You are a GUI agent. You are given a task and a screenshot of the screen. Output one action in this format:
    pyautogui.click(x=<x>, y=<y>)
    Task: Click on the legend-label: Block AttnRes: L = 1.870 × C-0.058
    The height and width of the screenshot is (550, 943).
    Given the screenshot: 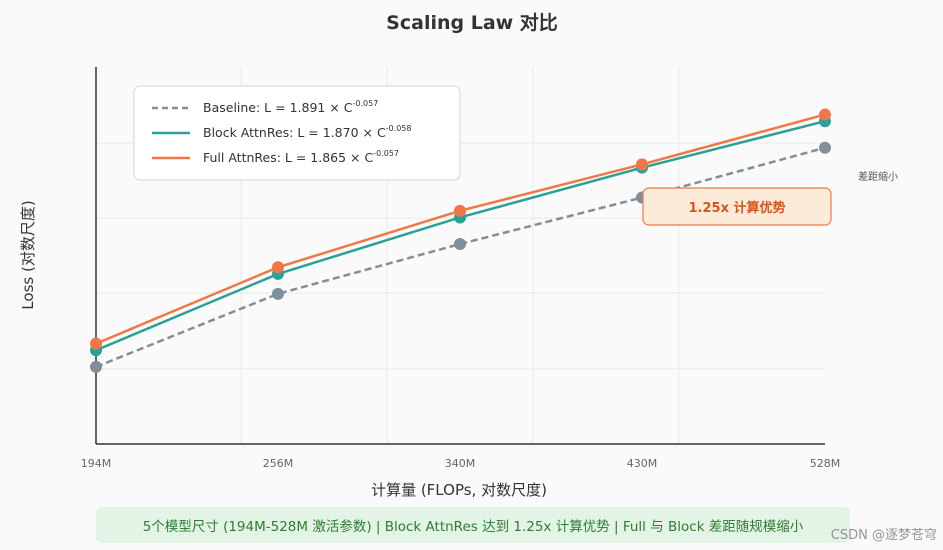 What is the action you would take?
    pyautogui.click(x=307, y=132)
    